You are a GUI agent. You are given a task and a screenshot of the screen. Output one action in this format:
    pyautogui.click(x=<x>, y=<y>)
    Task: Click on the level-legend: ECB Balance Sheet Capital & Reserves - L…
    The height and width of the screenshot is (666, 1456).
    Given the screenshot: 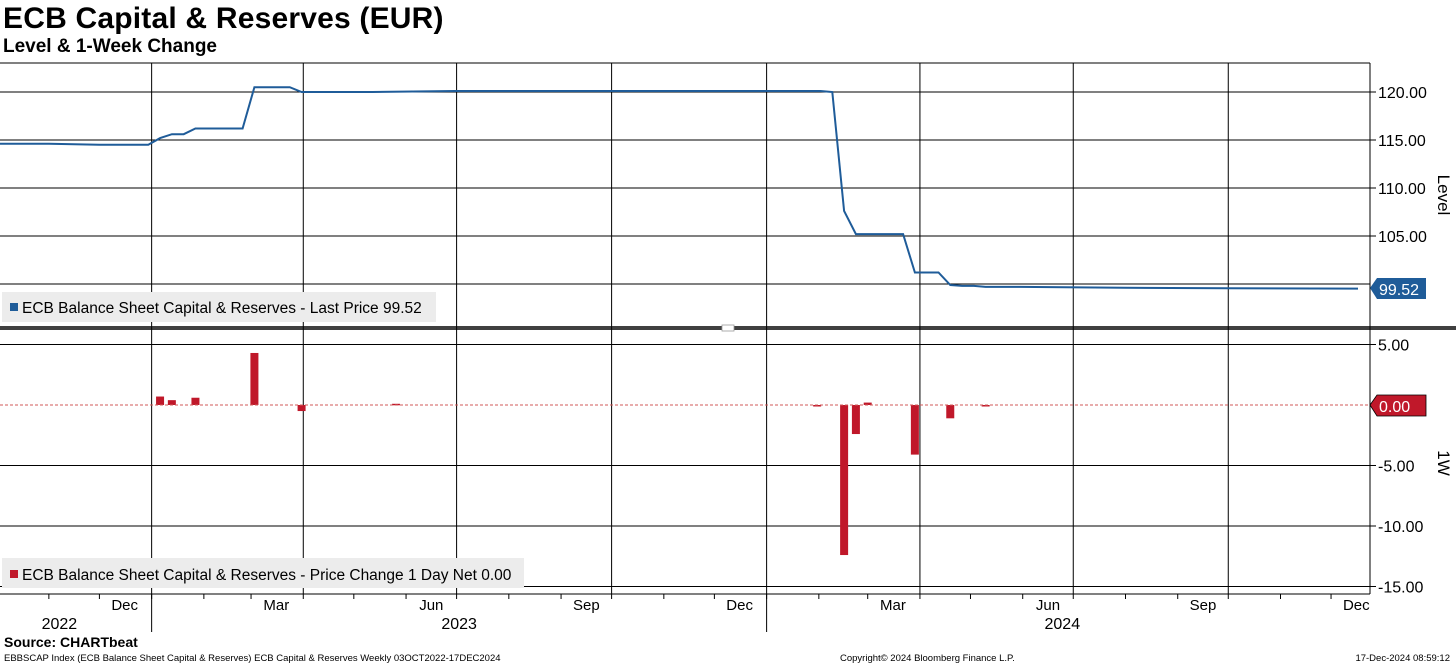 What is the action you would take?
    pyautogui.click(x=219, y=307)
    